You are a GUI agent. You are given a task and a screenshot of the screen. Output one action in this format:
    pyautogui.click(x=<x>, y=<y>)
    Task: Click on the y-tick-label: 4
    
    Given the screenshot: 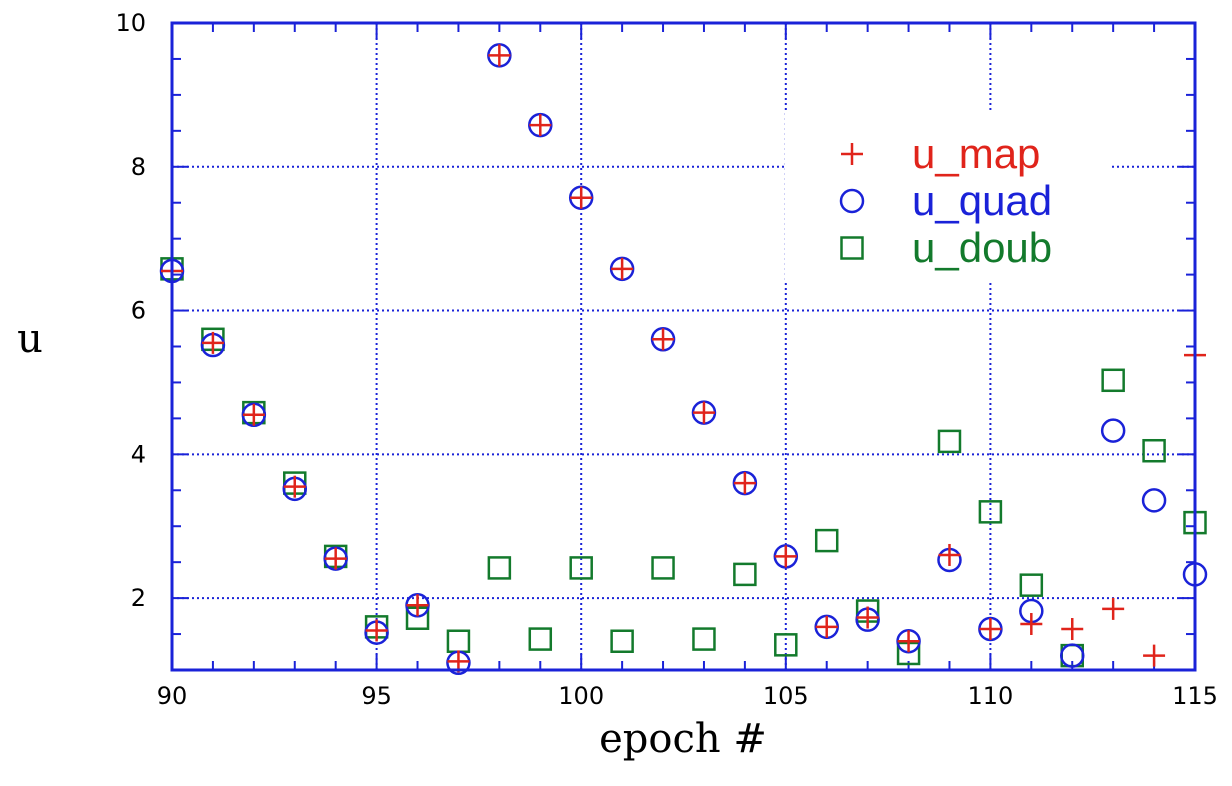 What is the action you would take?
    pyautogui.click(x=138, y=454)
    